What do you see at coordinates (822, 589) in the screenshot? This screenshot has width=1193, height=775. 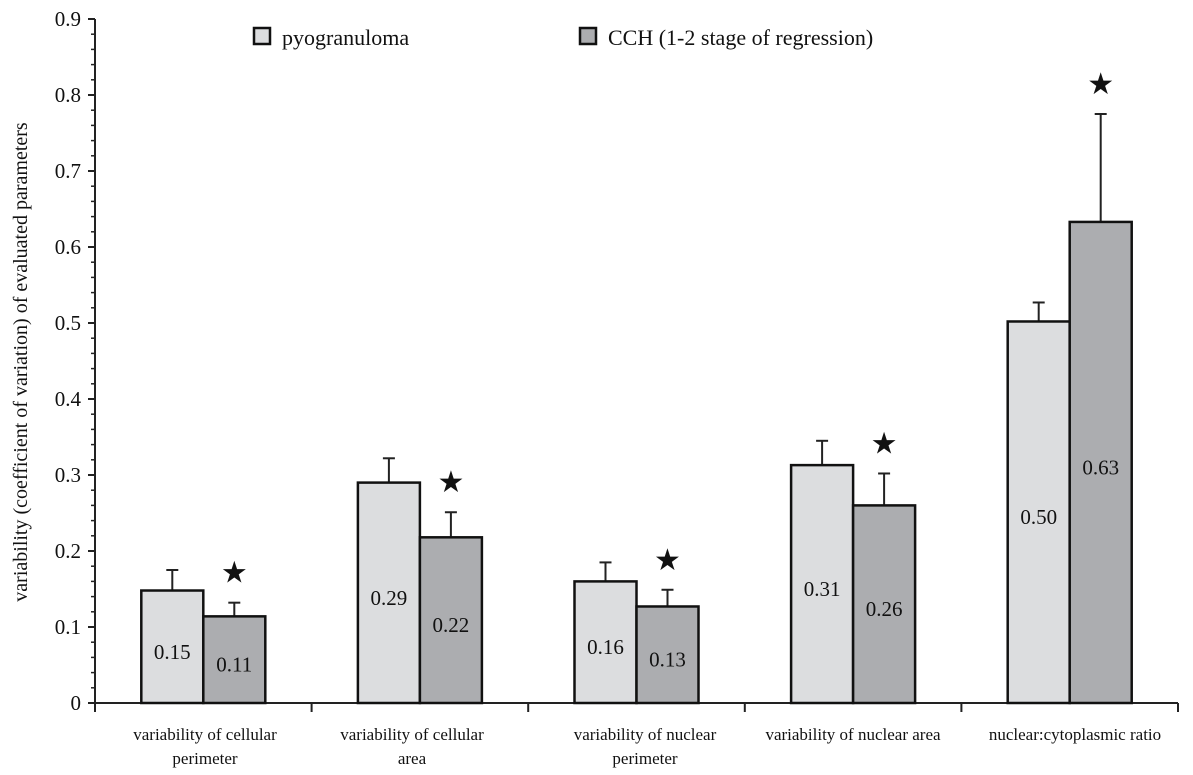 I see `bar-value-label: 0.31` at bounding box center [822, 589].